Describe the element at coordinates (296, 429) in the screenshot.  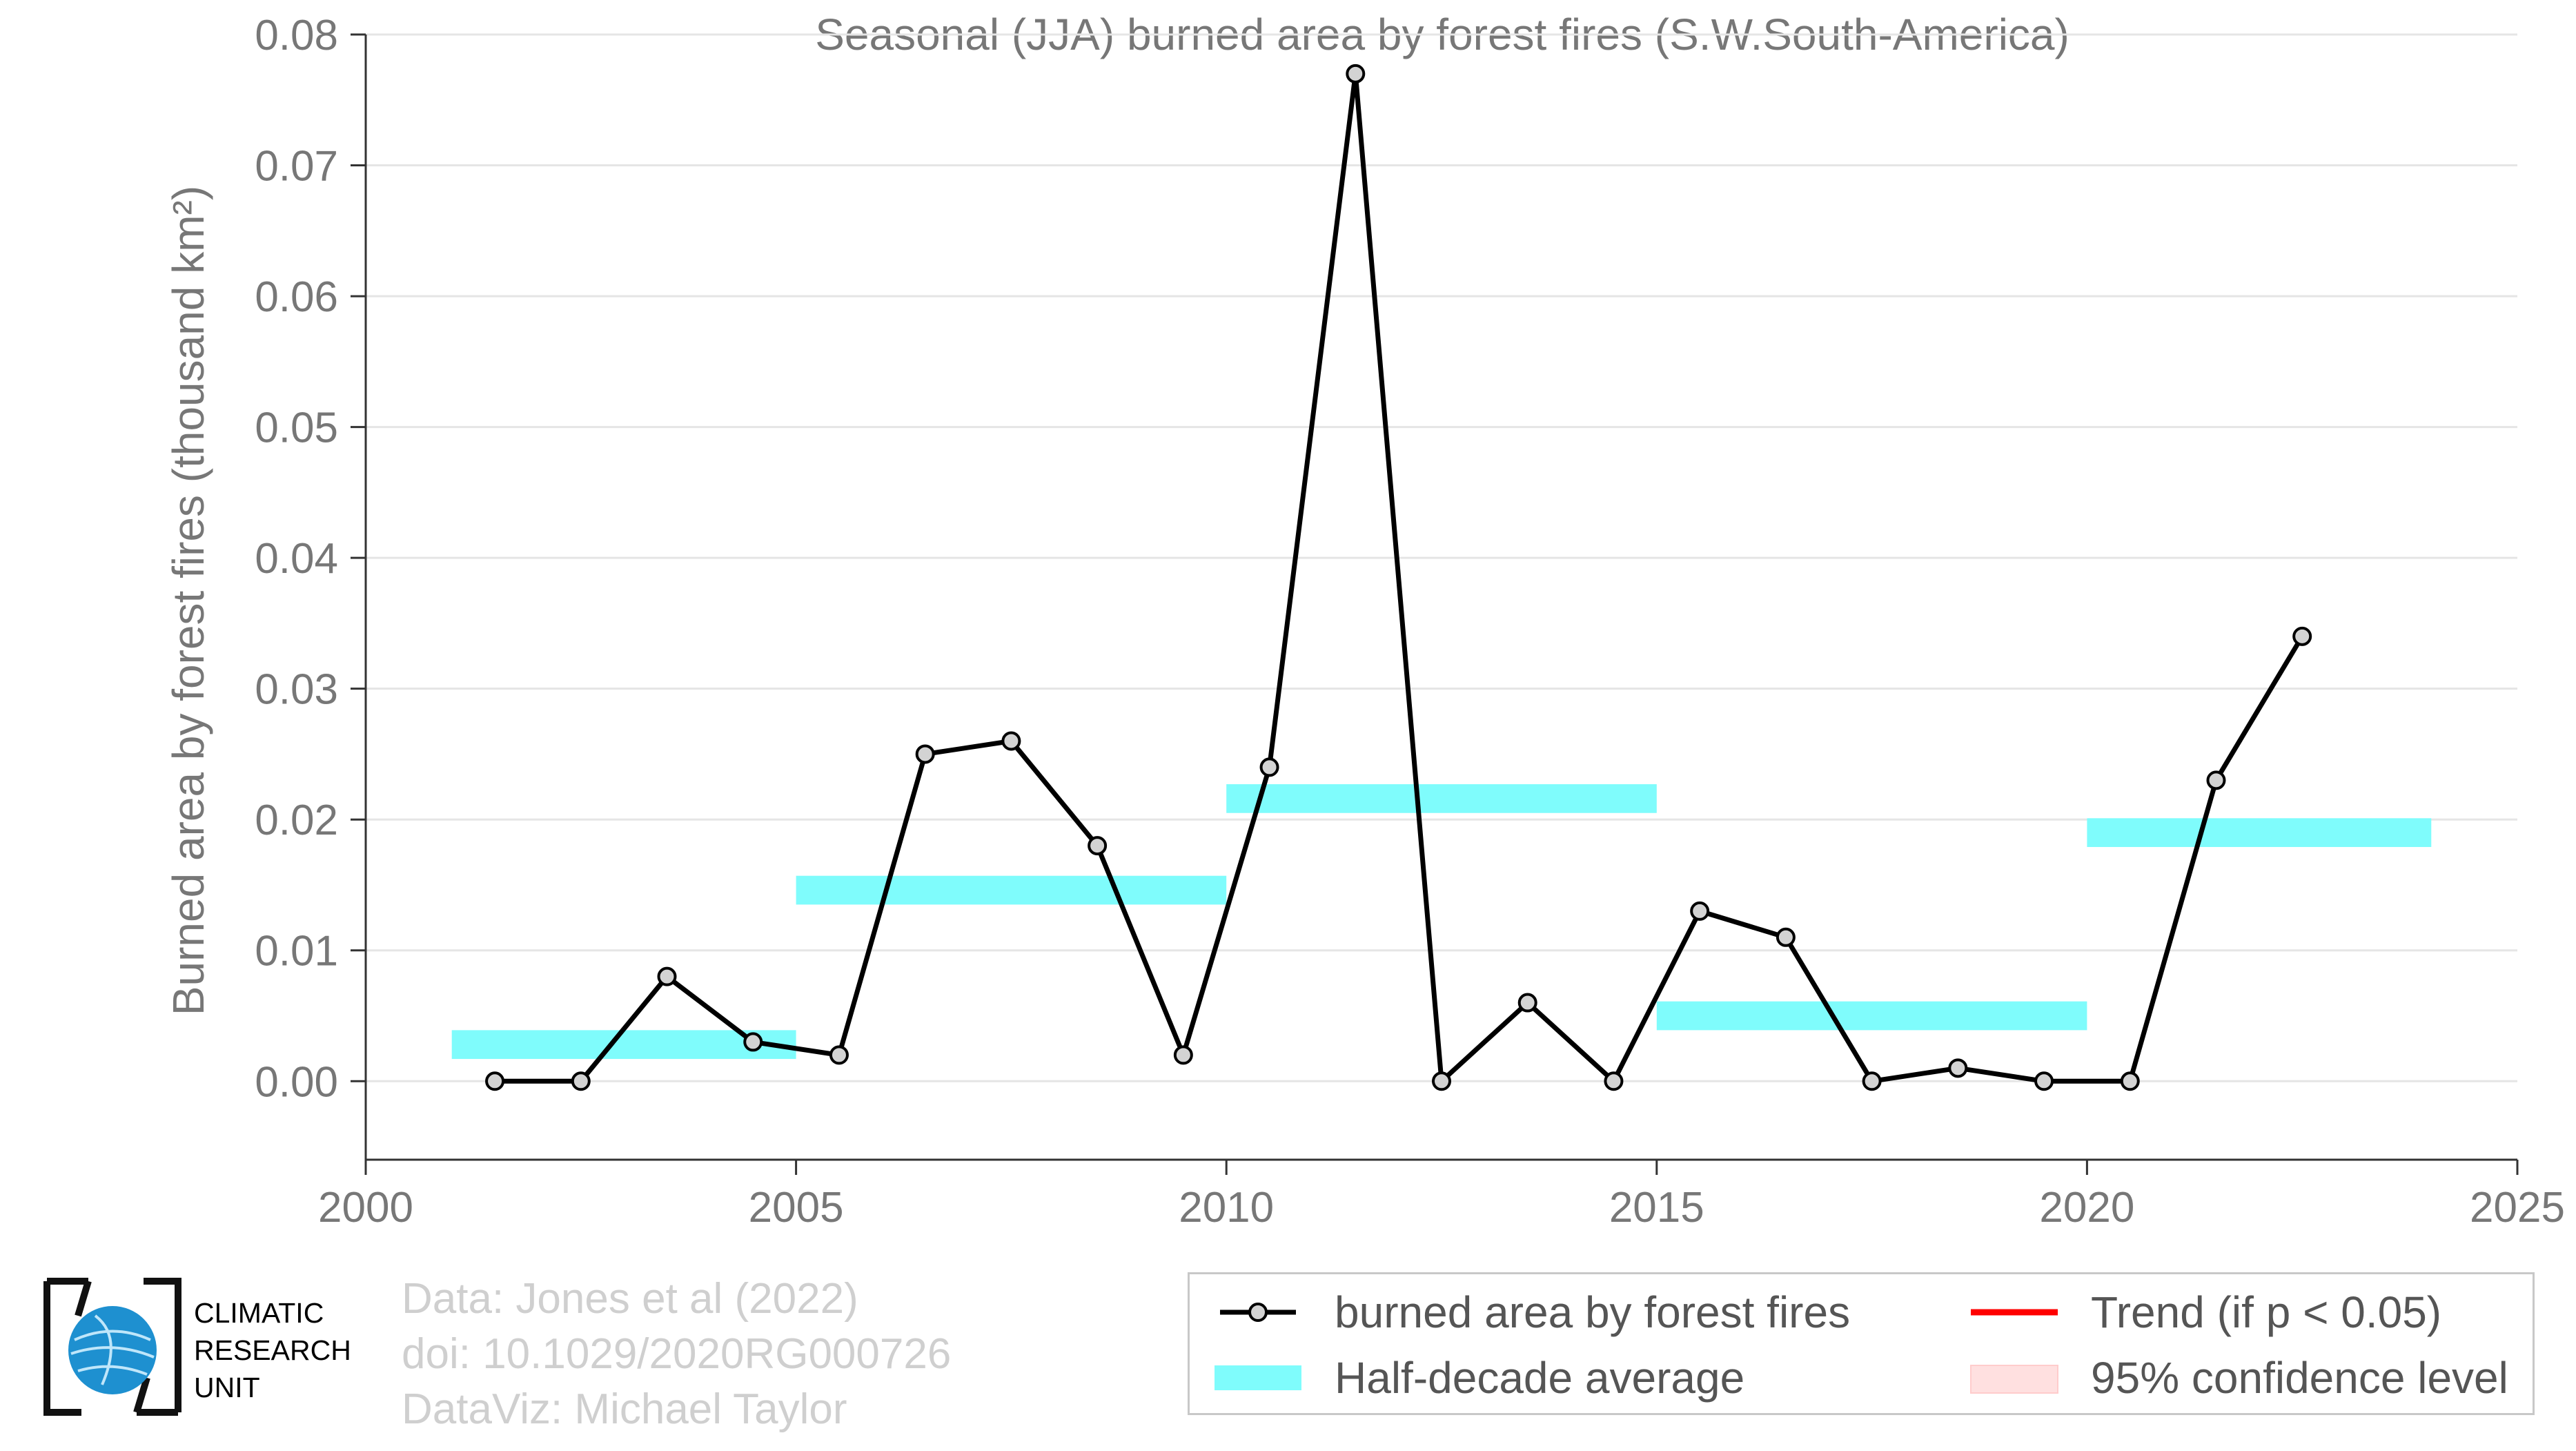
I see `y-tick-label: 0.05` at that location.